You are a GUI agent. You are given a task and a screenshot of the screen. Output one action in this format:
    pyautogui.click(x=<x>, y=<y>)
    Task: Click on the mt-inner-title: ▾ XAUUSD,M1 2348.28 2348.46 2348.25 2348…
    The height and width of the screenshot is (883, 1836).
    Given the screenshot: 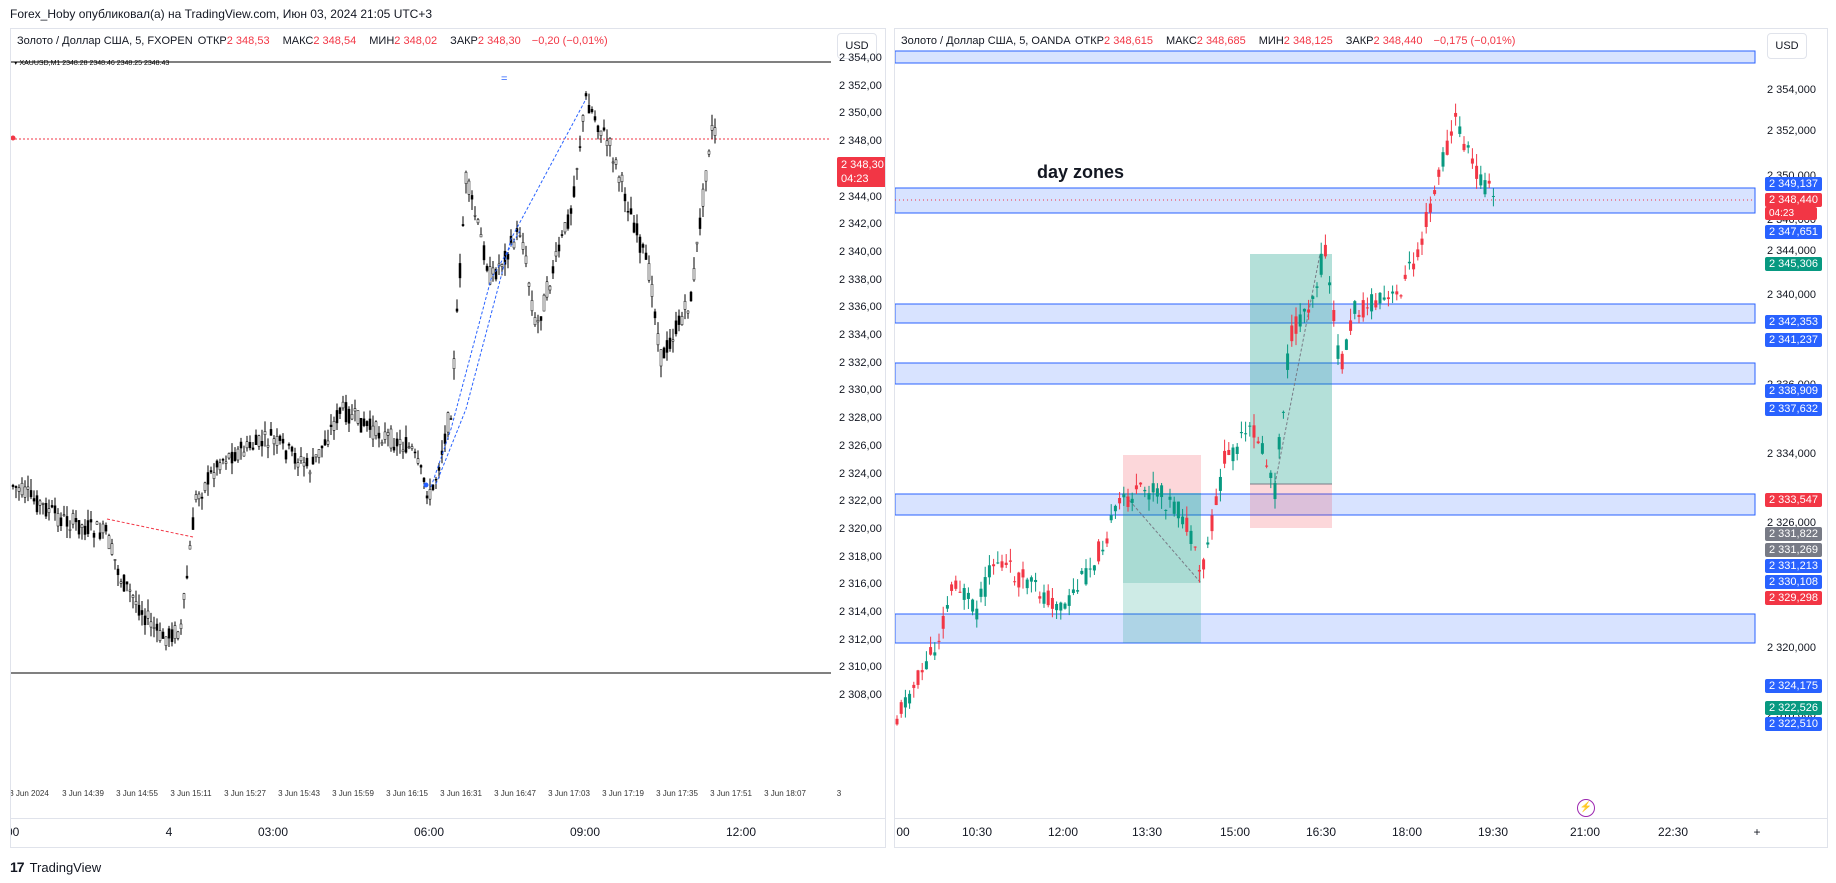 What is the action you would take?
    pyautogui.click(x=92, y=63)
    